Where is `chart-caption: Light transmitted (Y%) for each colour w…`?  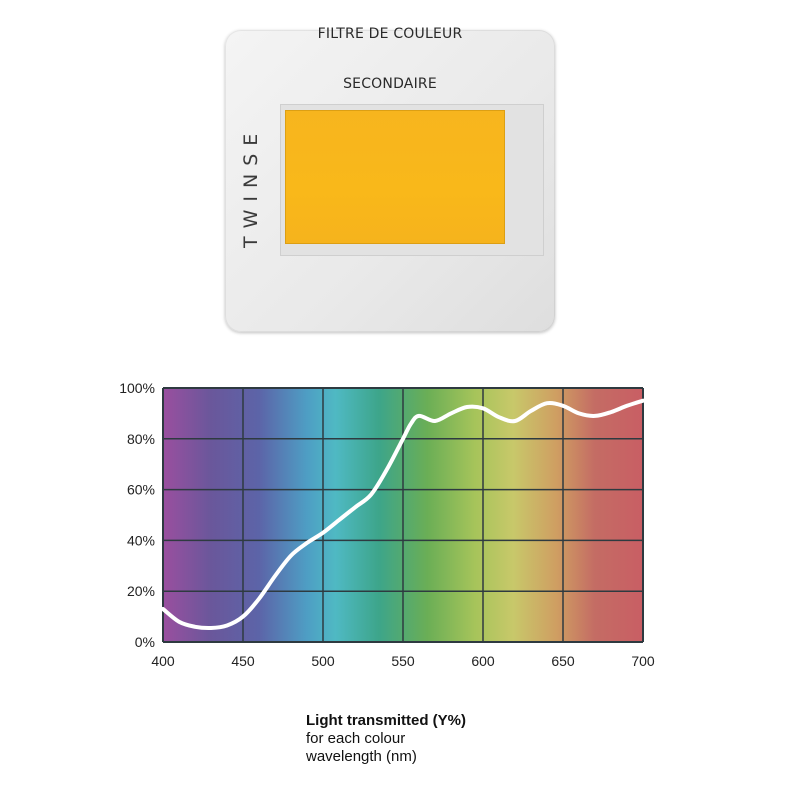
chart-caption: Light transmitted (Y%) for each colour w… is located at coordinates (386, 739).